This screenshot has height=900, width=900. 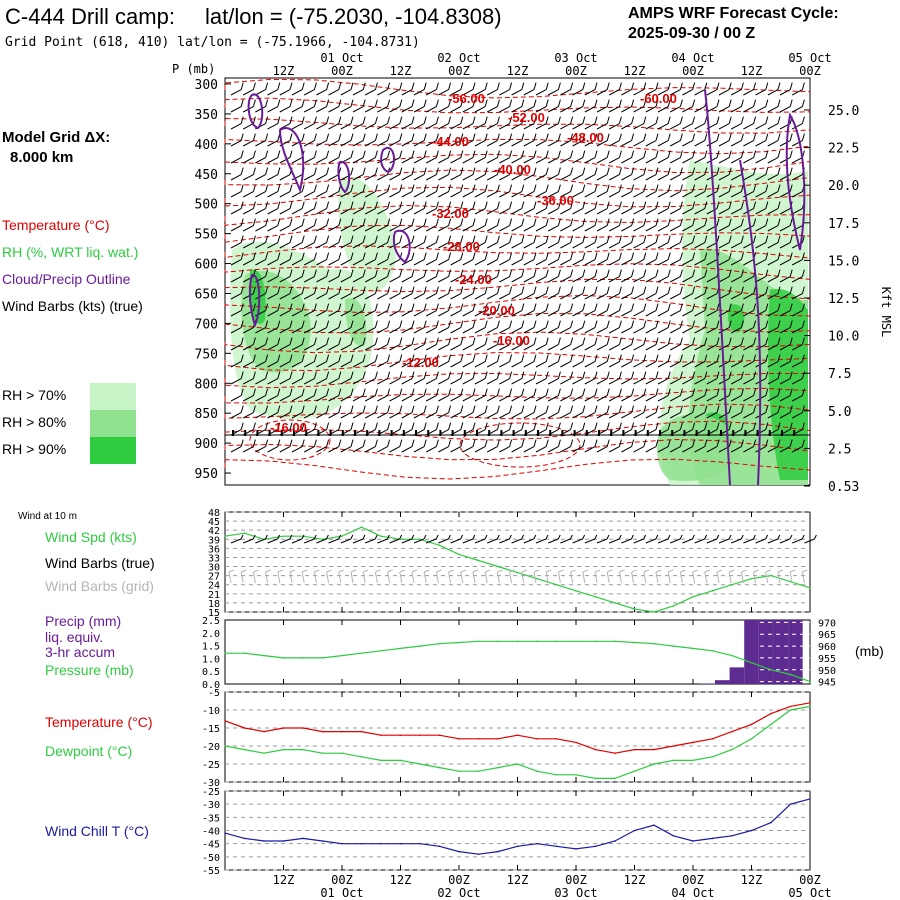 What do you see at coordinates (284, 71) in the screenshot?
I see `hour-label-top: 12Z` at bounding box center [284, 71].